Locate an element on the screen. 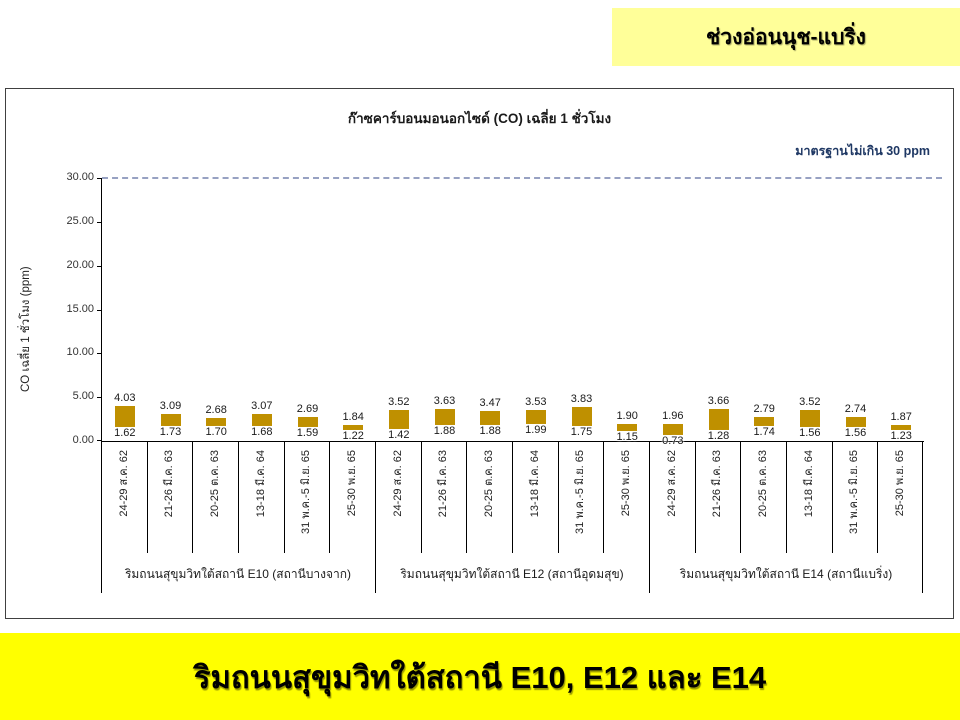 The height and width of the screenshot is (720, 960). max-value-label: 3.53 is located at coordinates (536, 402).